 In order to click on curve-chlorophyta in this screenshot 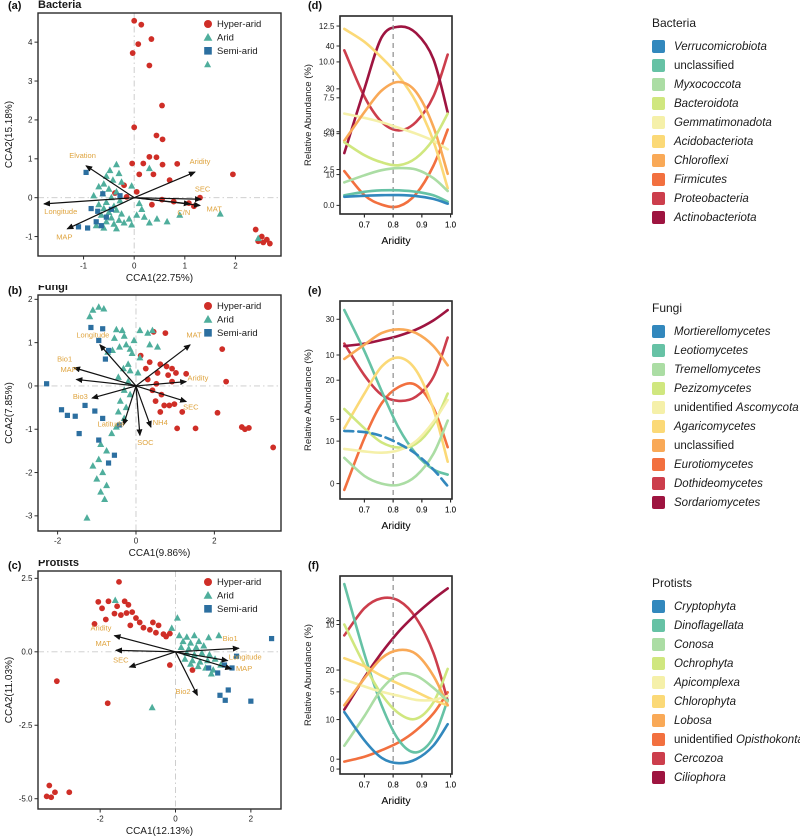, I will do `click(396, 681)`.